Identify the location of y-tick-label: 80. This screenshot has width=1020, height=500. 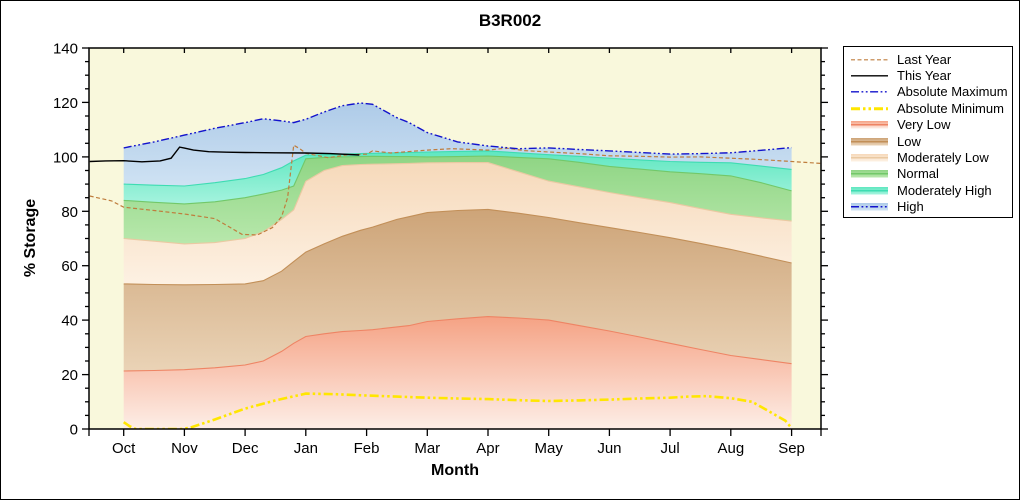
(69, 212).